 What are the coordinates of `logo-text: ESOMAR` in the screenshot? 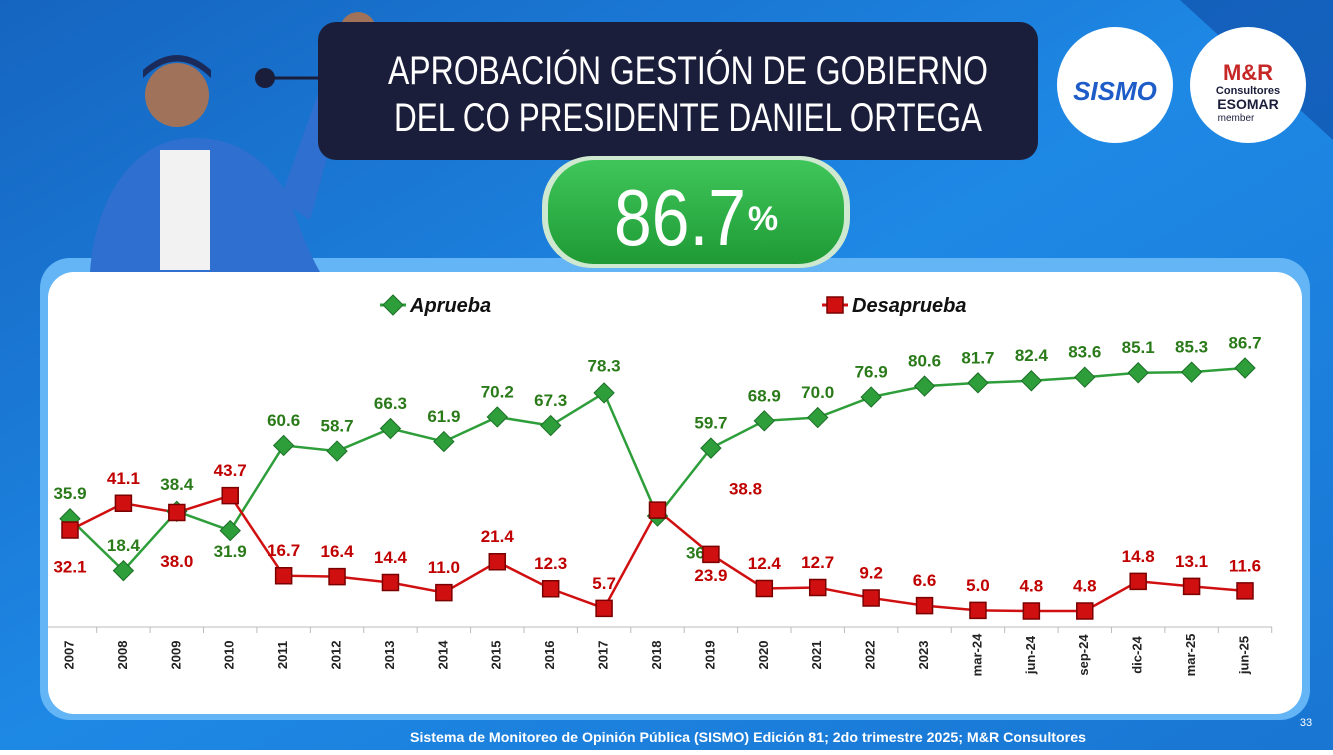 It's located at (1247, 104).